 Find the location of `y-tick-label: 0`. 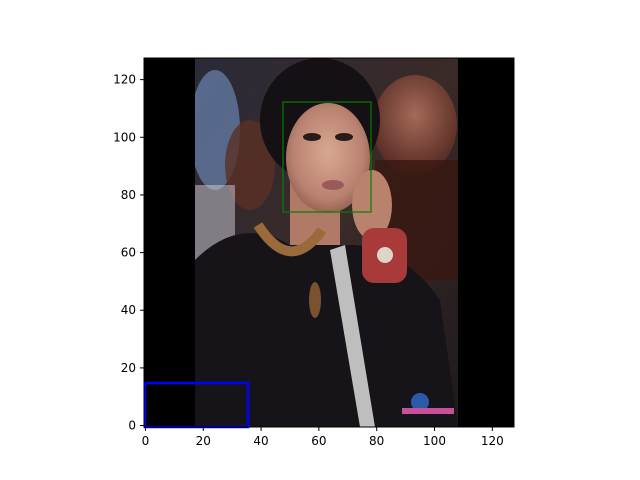

y-tick-label: 0 is located at coordinates (132, 426).